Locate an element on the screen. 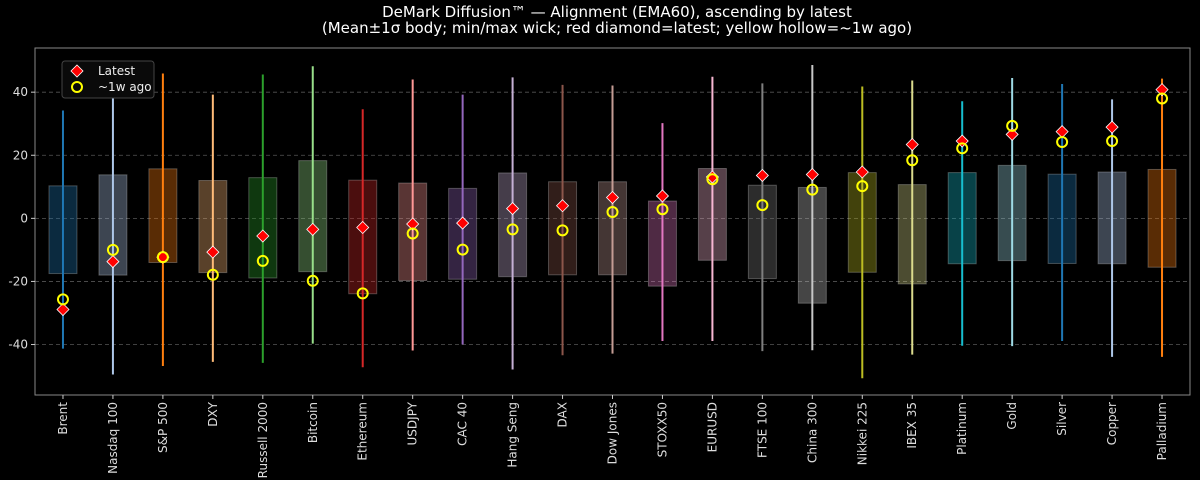 The width and height of the screenshot is (1200, 480). legend: Latest ~1w ago is located at coordinates (108, 79).